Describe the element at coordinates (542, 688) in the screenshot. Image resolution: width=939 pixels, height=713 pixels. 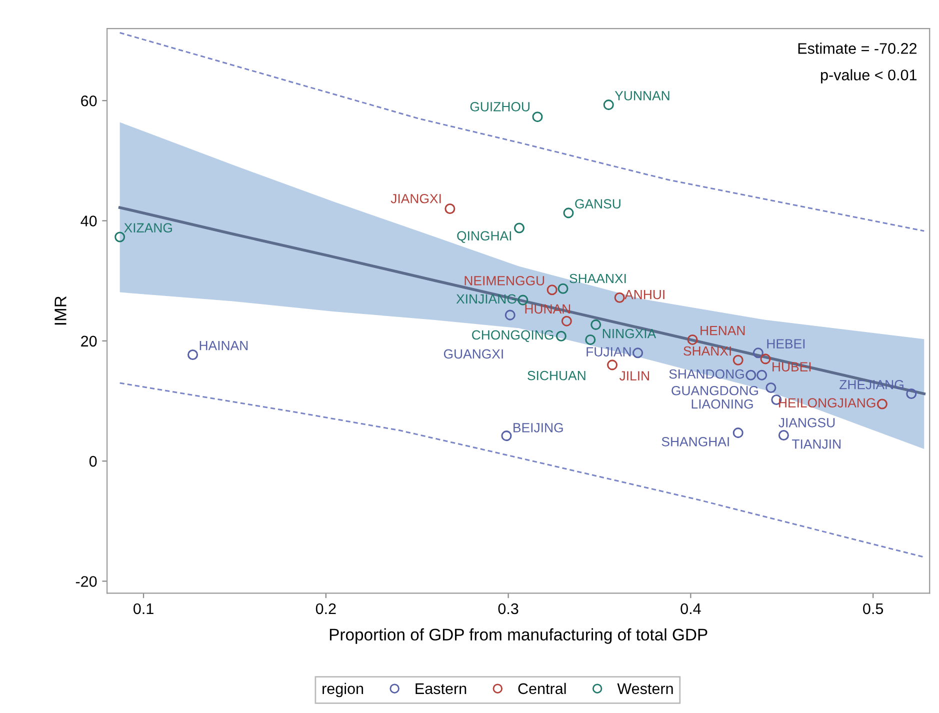
I see `legend-label: Central` at that location.